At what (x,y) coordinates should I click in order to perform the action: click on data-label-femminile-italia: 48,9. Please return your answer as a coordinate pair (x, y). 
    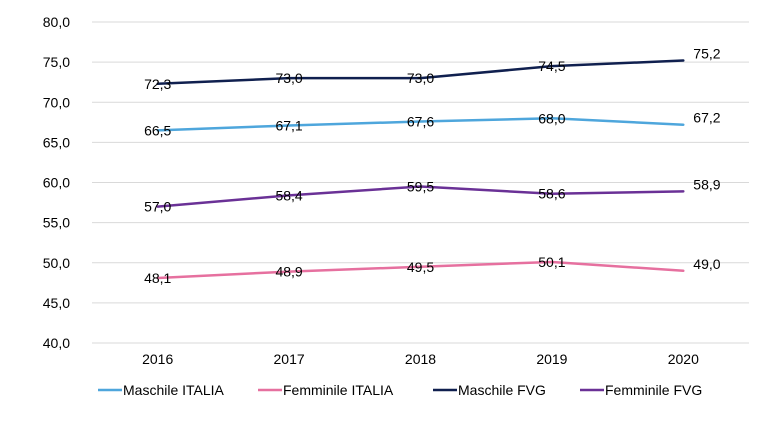
    Looking at the image, I should click on (288, 272).